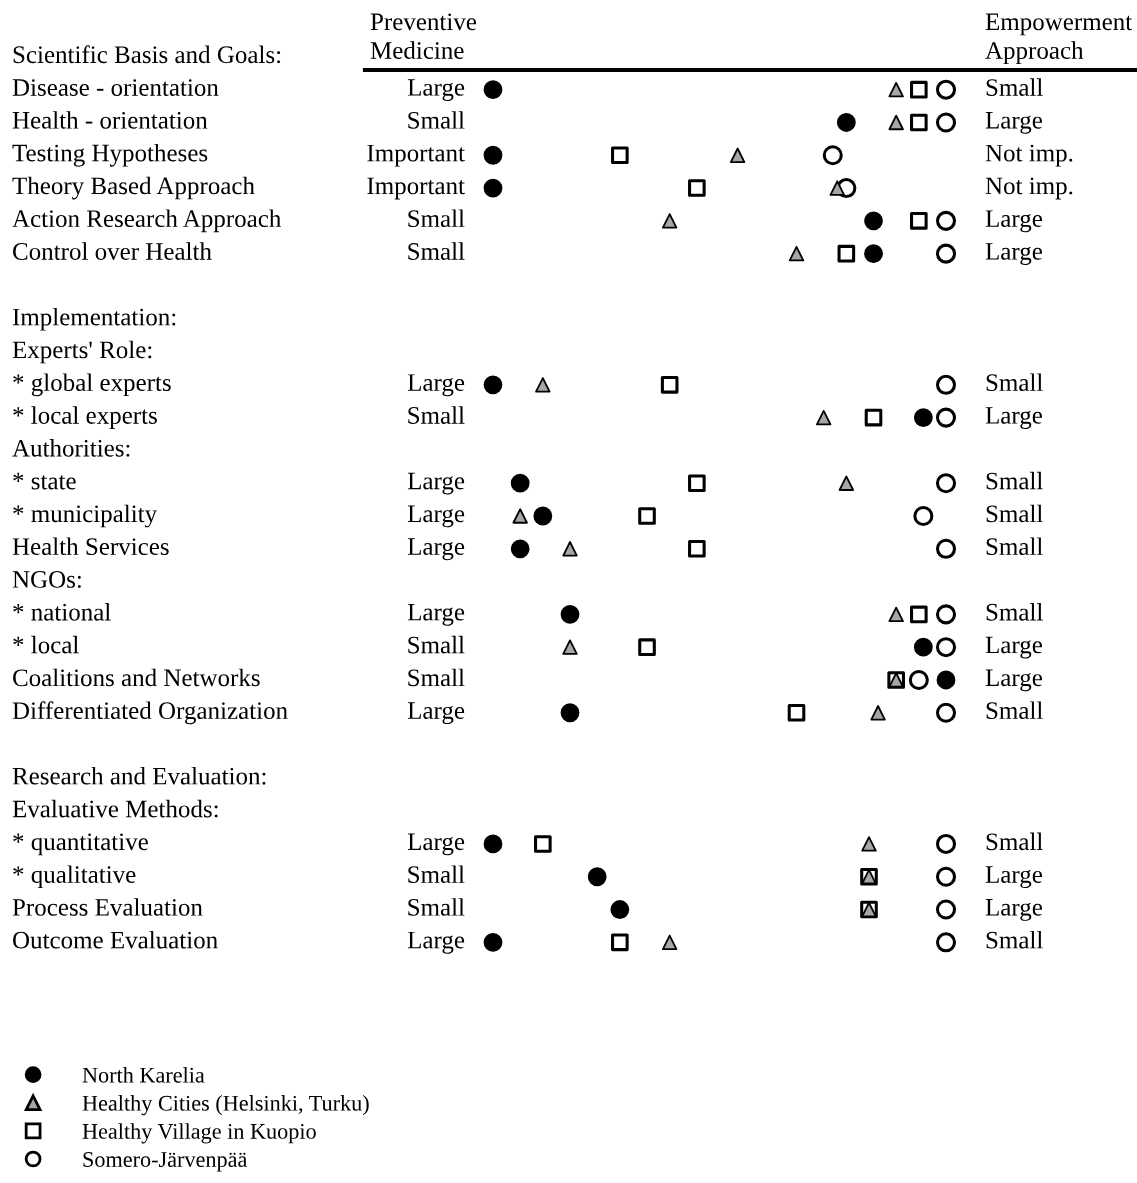 This screenshot has height=1183, width=1137. Describe the element at coordinates (1059, 38) in the screenshot. I see `text: Empowerment Approach` at that location.